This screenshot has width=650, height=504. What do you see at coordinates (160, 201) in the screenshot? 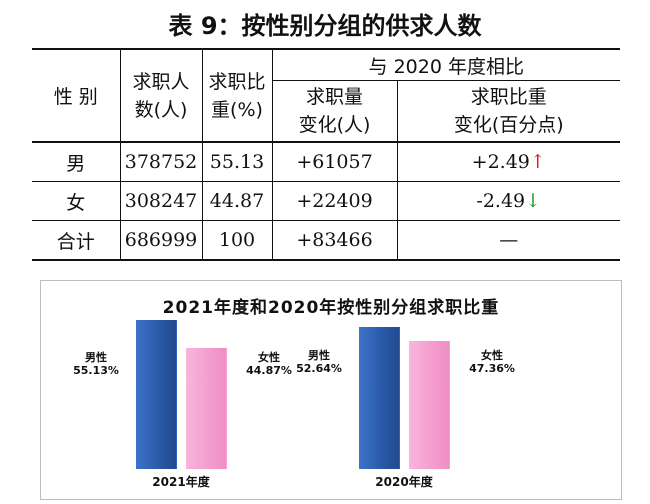
I see `cell-seekers: 308247` at bounding box center [160, 201].